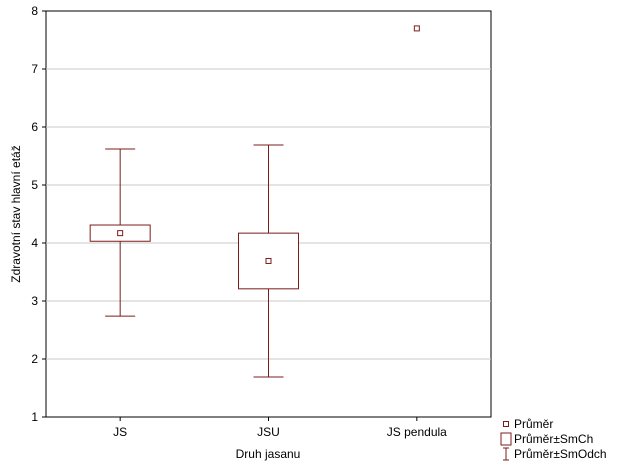  Describe the element at coordinates (34, 301) in the screenshot. I see `y-tick-label-3: 3` at that location.